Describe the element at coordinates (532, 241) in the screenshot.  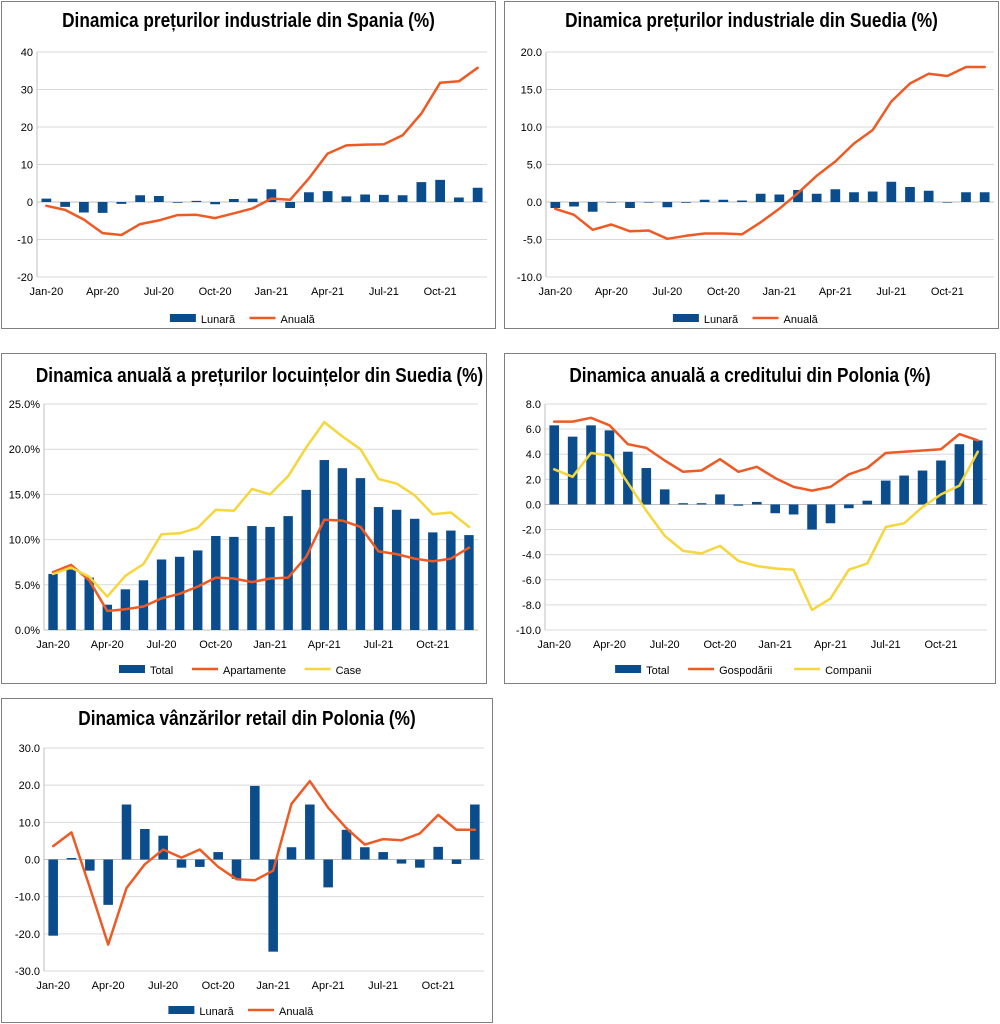
I see `y-tick-label: -5.0` at that location.